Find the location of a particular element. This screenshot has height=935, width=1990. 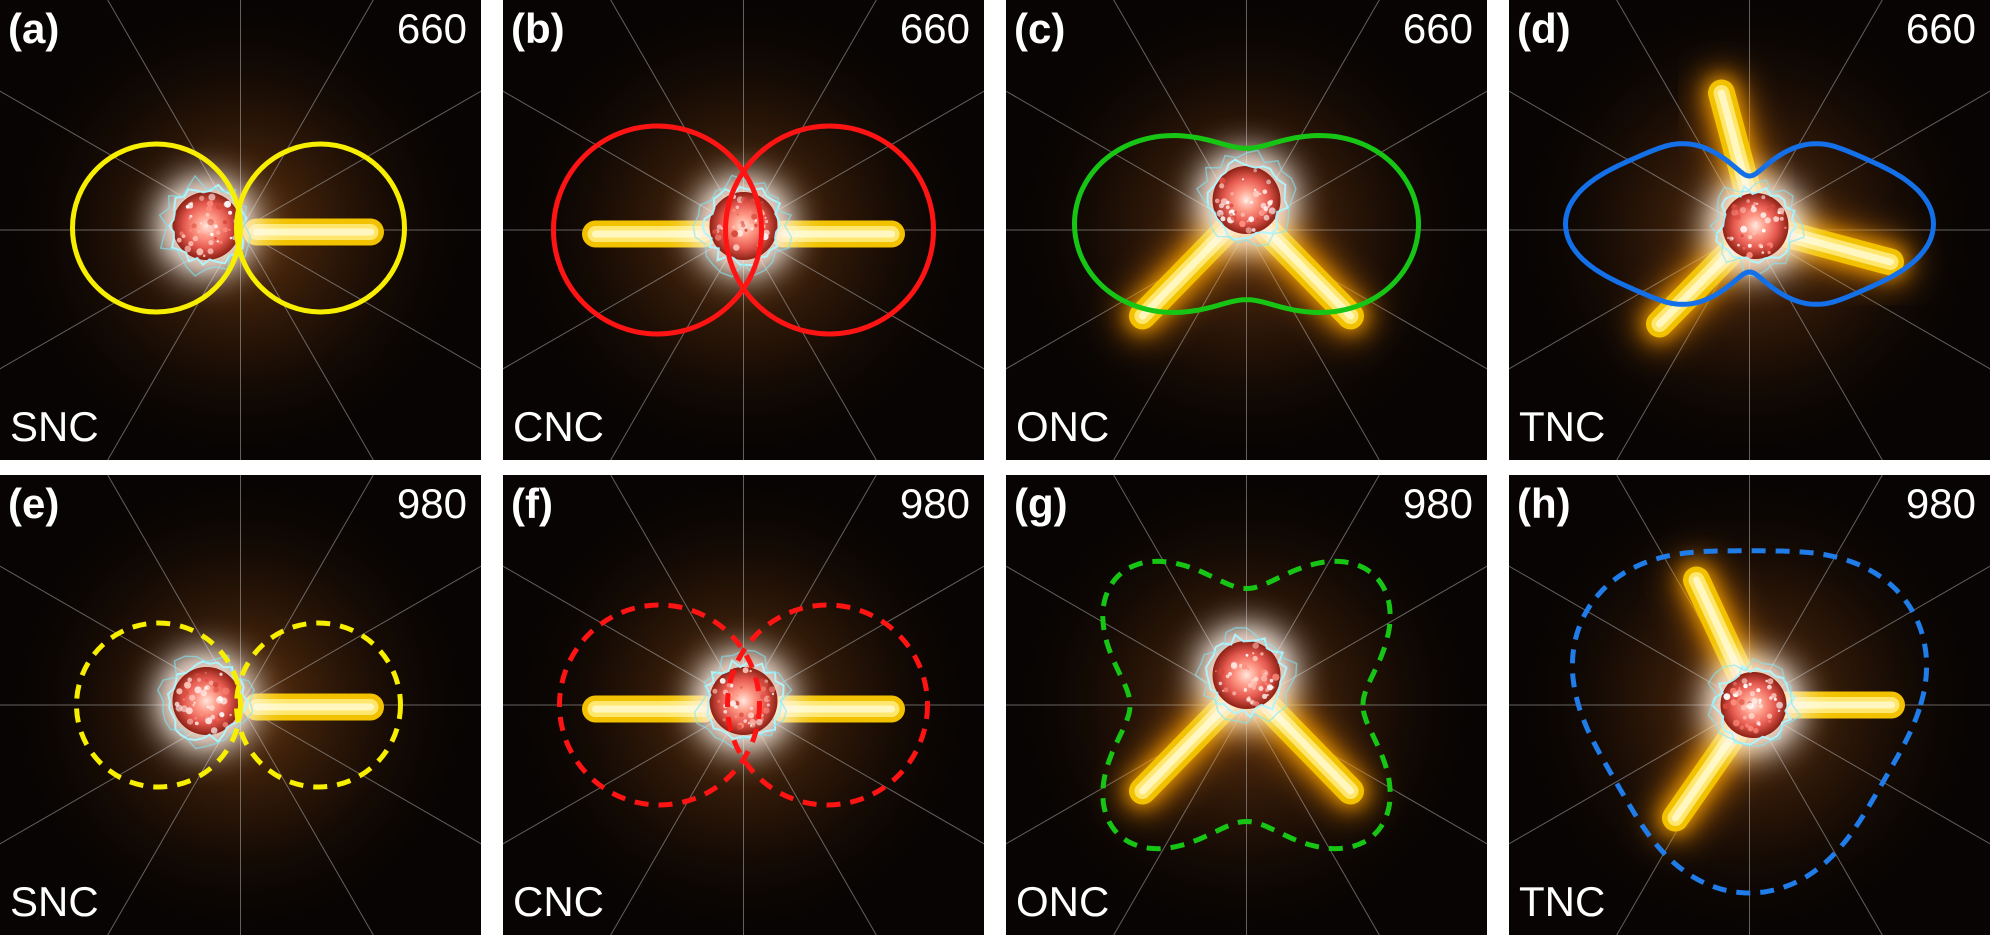

panel-d: (d) 660 TNC is located at coordinates (1749, 230).